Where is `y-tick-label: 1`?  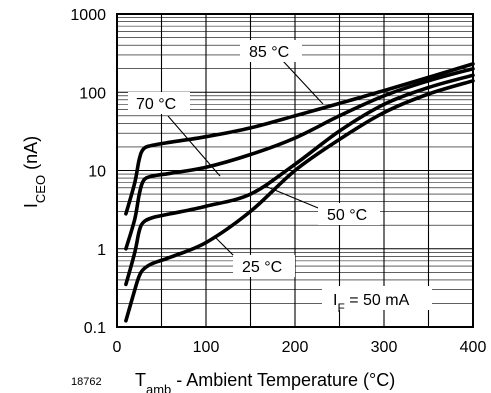 y-tick-label: 1 is located at coordinates (101, 250).